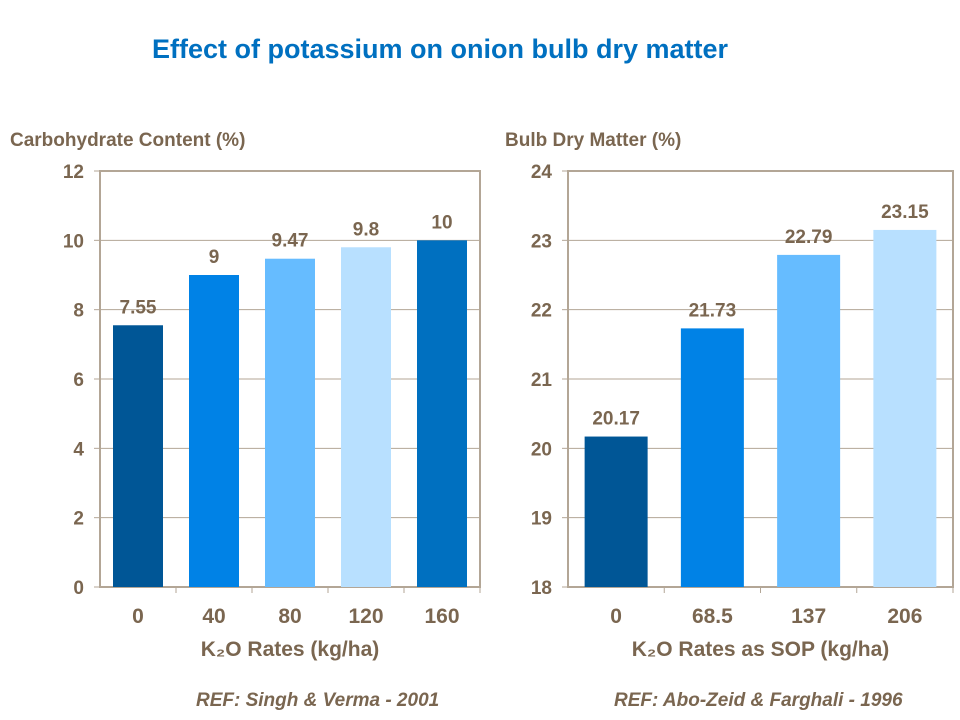 The image size is (960, 720). I want to click on y-tick-label: 24, so click(542, 172).